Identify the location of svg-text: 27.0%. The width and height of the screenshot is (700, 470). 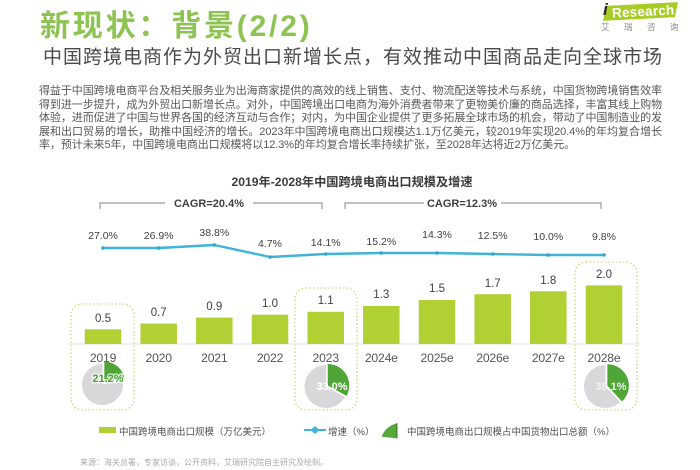
(103, 236).